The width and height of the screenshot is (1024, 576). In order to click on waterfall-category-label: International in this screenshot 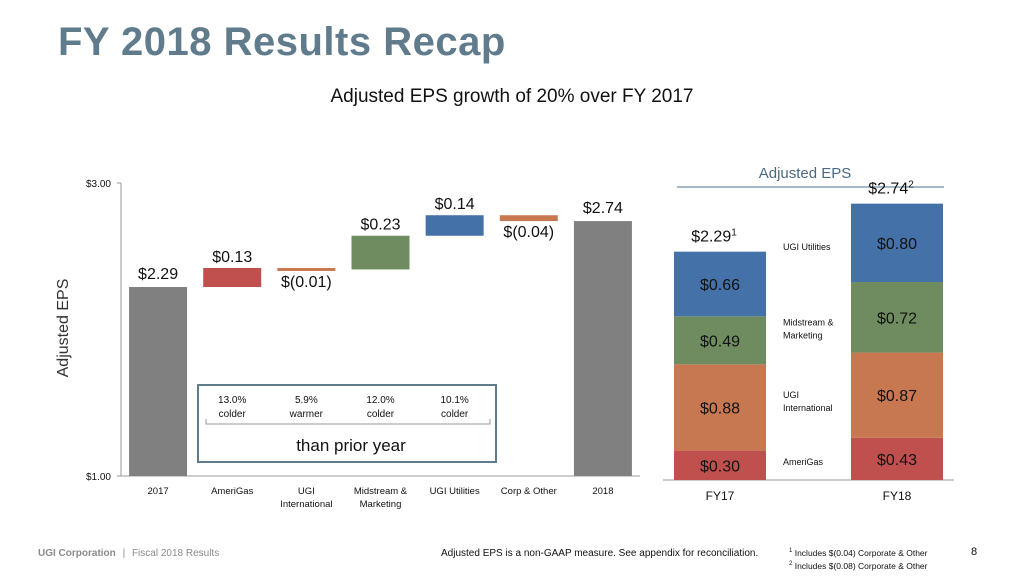, I will do `click(306, 504)`.